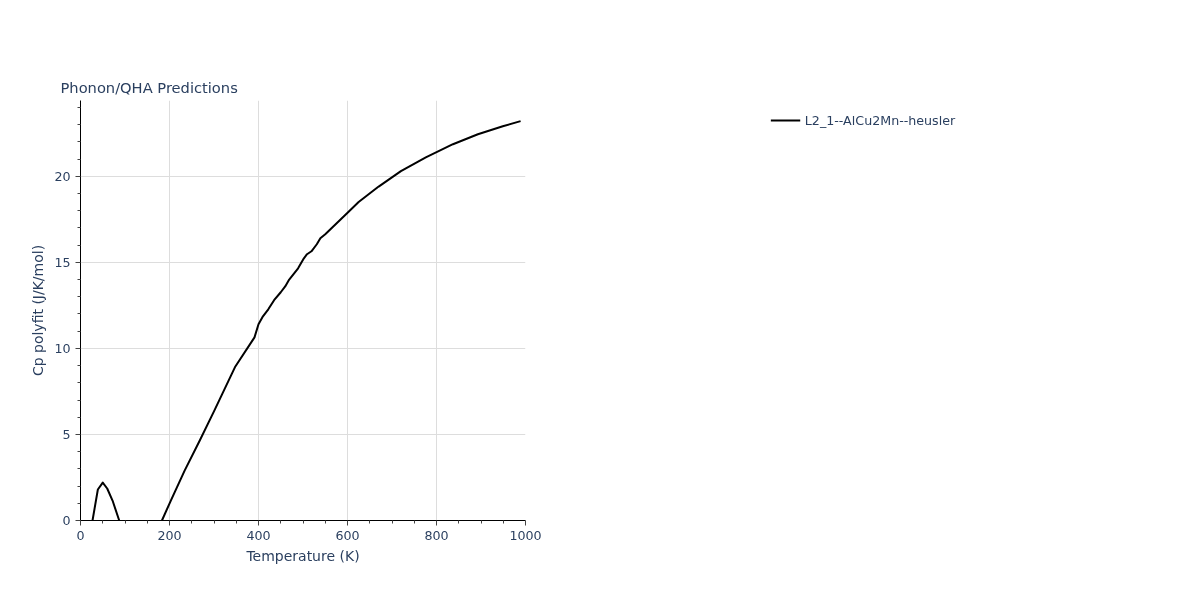 The height and width of the screenshot is (600, 1200). What do you see at coordinates (880, 120) in the screenshot?
I see `legend-label: L2_1--AlCu2Mn--heusler` at bounding box center [880, 120].